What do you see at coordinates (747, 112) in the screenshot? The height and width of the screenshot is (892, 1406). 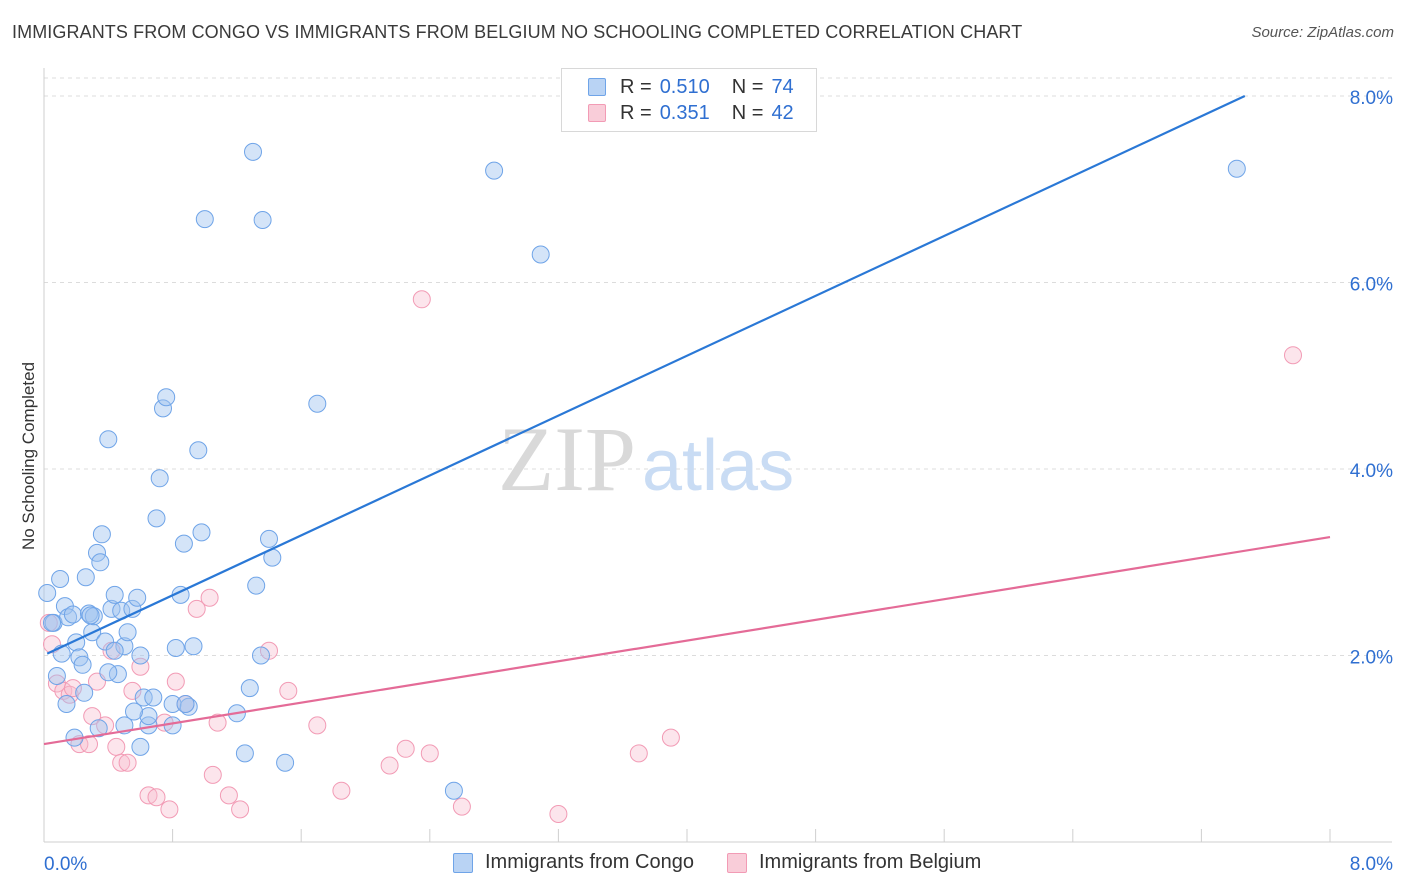 I see `belgium-n-label: N =` at bounding box center [747, 112].